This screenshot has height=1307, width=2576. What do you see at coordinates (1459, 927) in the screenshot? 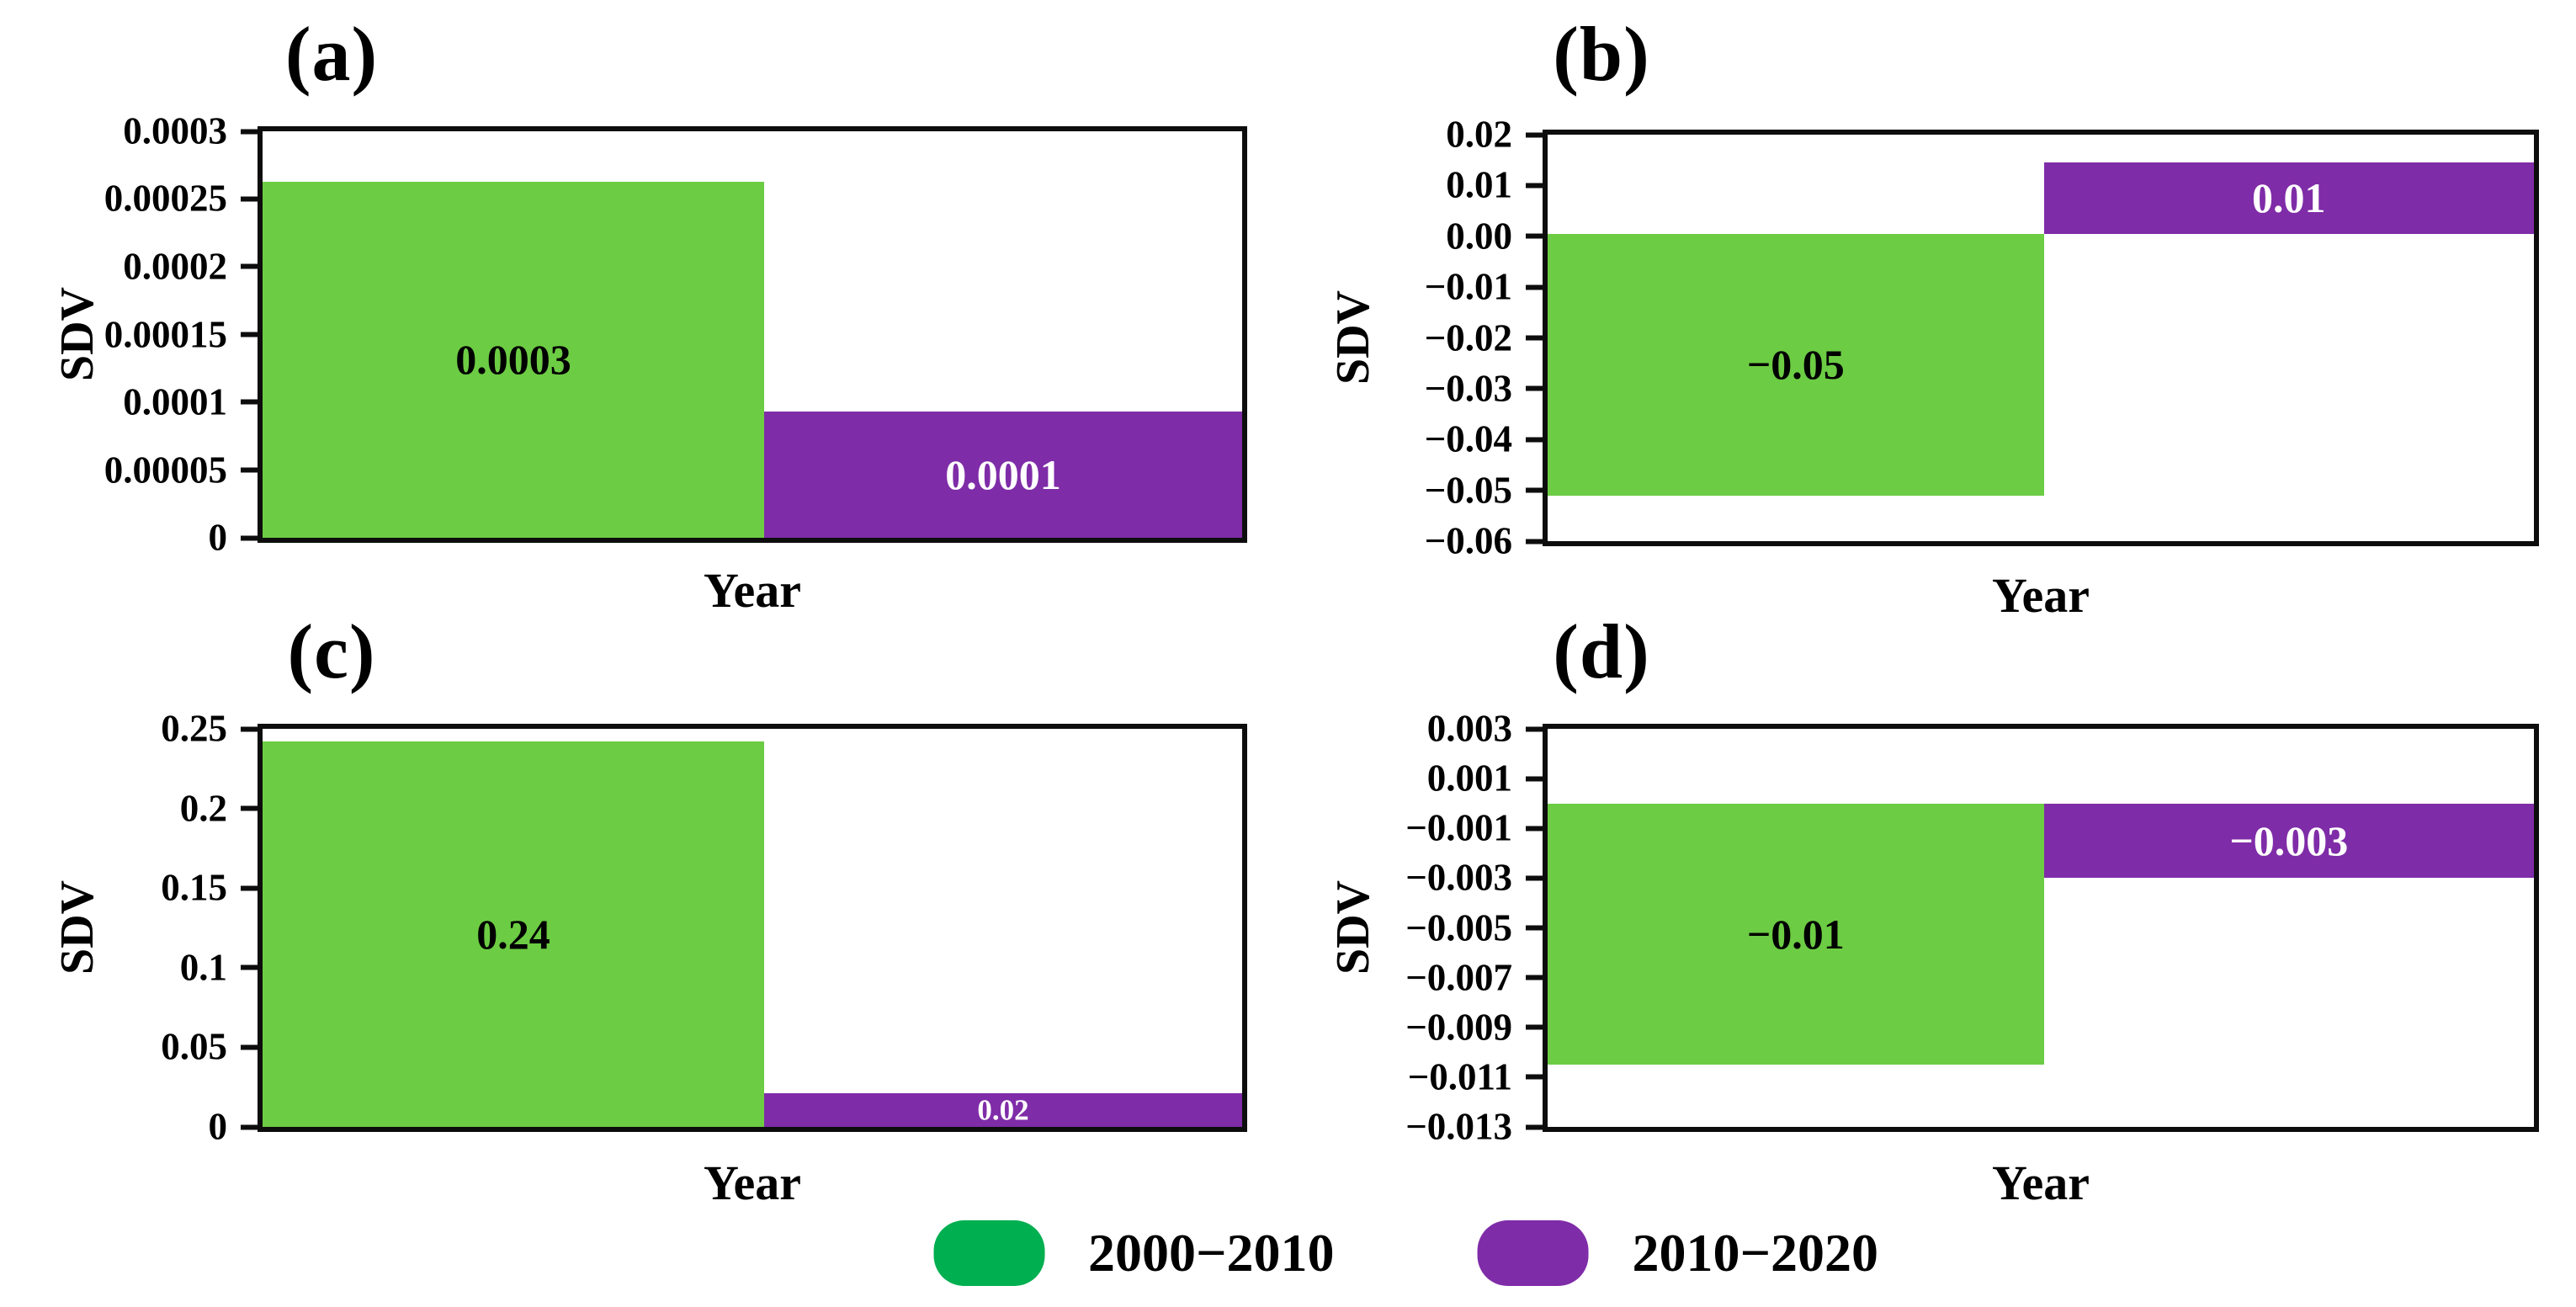
I see `y-tick-label: −0.005` at bounding box center [1459, 927].